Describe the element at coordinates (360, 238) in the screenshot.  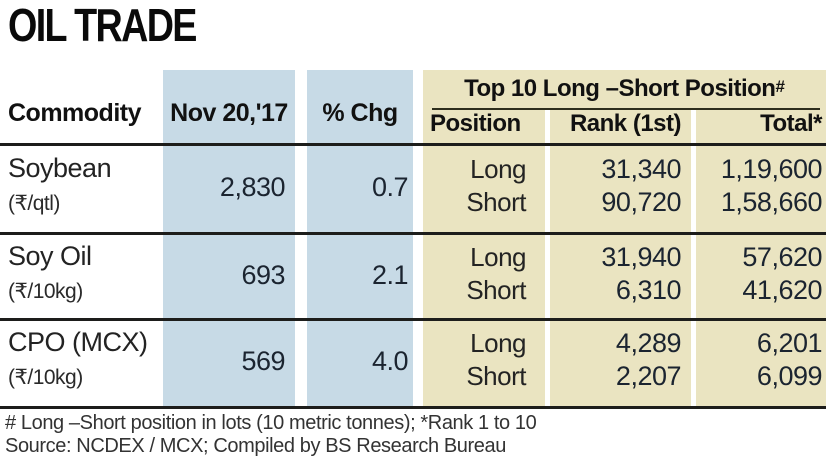
I see `chg-column-background` at that location.